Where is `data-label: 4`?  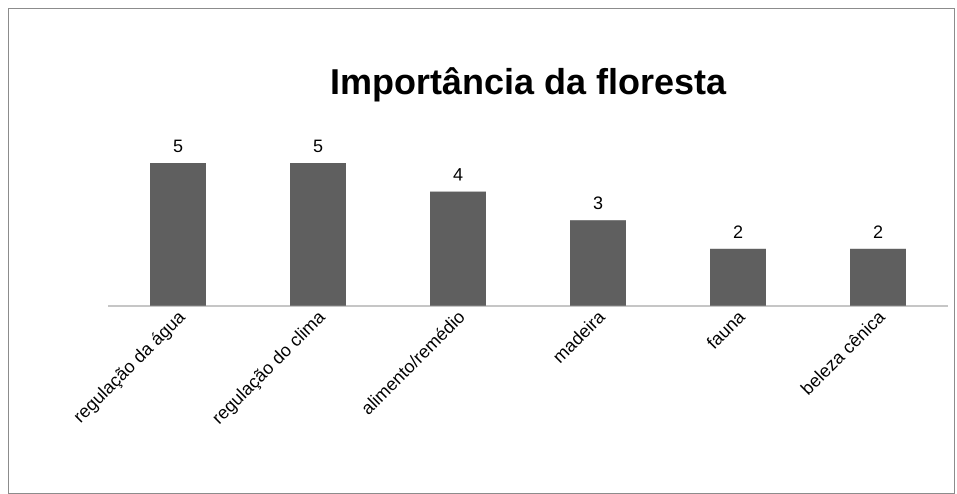 data-label: 4 is located at coordinates (458, 174).